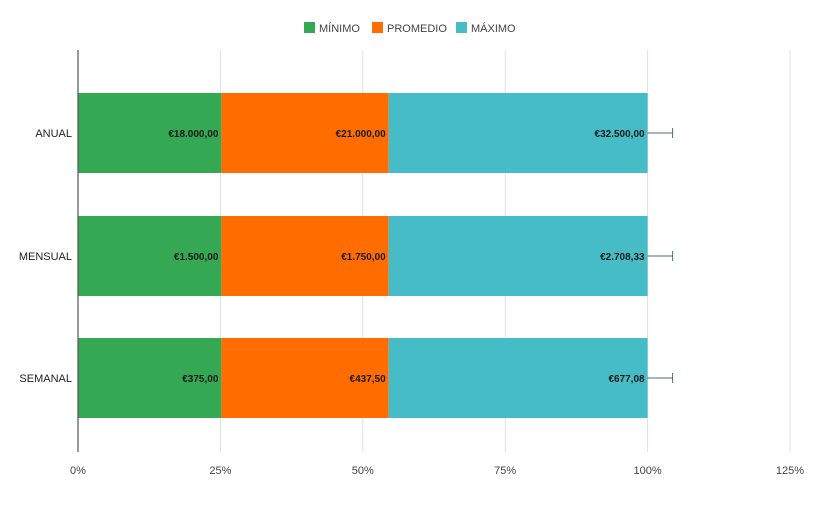 Image resolution: width=814 pixels, height=505 pixels. What do you see at coordinates (626, 379) in the screenshot?
I see `data-label: €677,08` at bounding box center [626, 379].